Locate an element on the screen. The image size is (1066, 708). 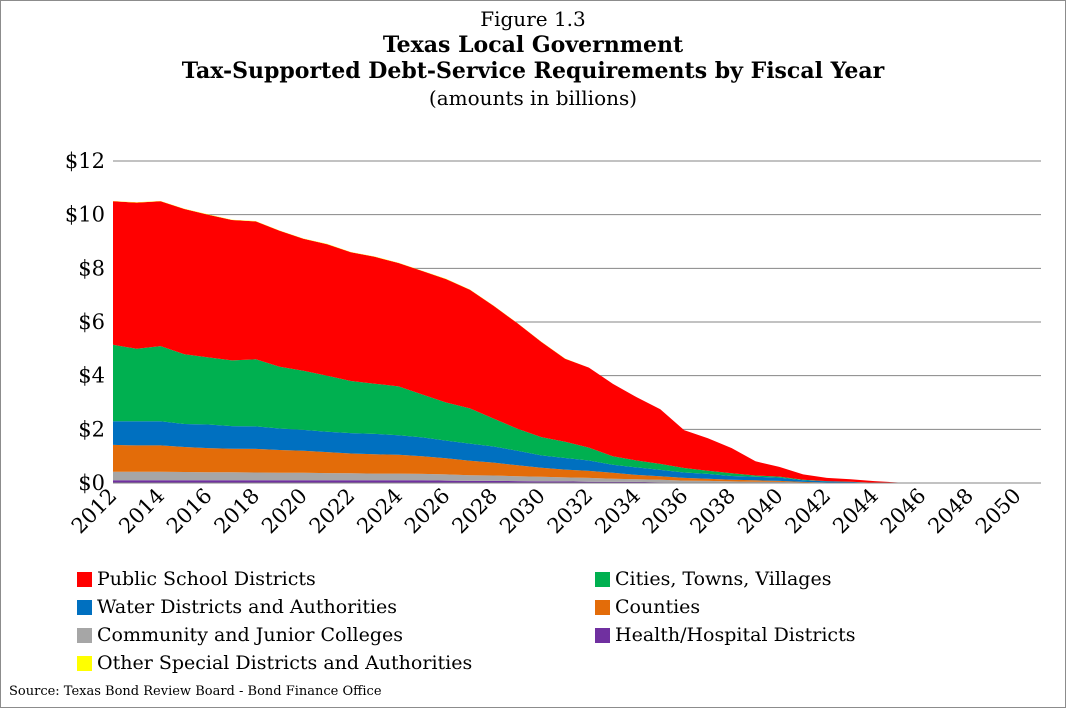
legend-label: Community and Junior Colleges is located at coordinates (250, 635).